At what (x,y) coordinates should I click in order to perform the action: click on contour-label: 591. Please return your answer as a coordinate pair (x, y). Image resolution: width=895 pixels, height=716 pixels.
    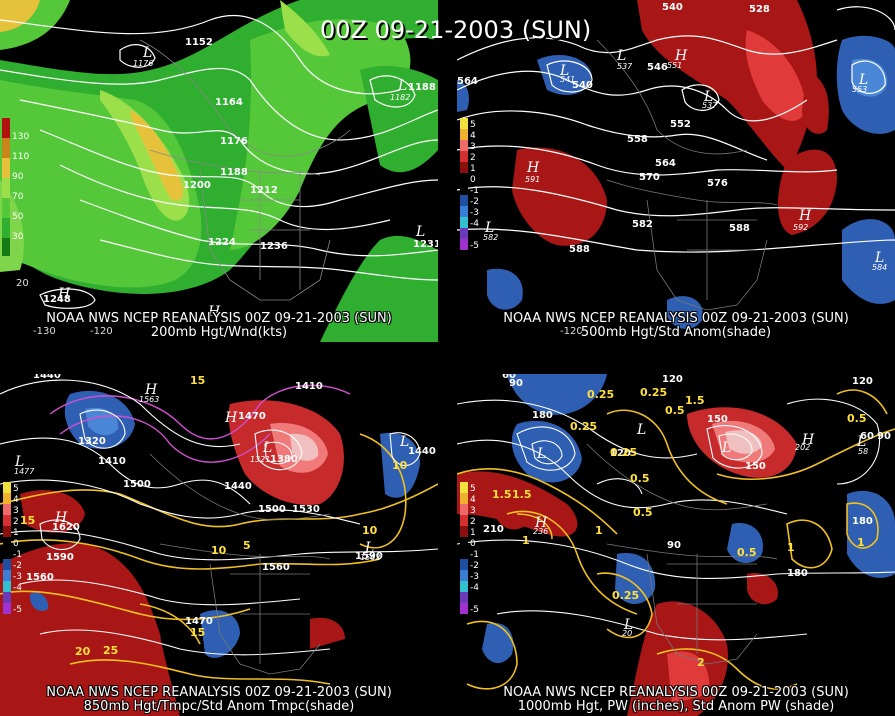
    Looking at the image, I should click on (532, 179).